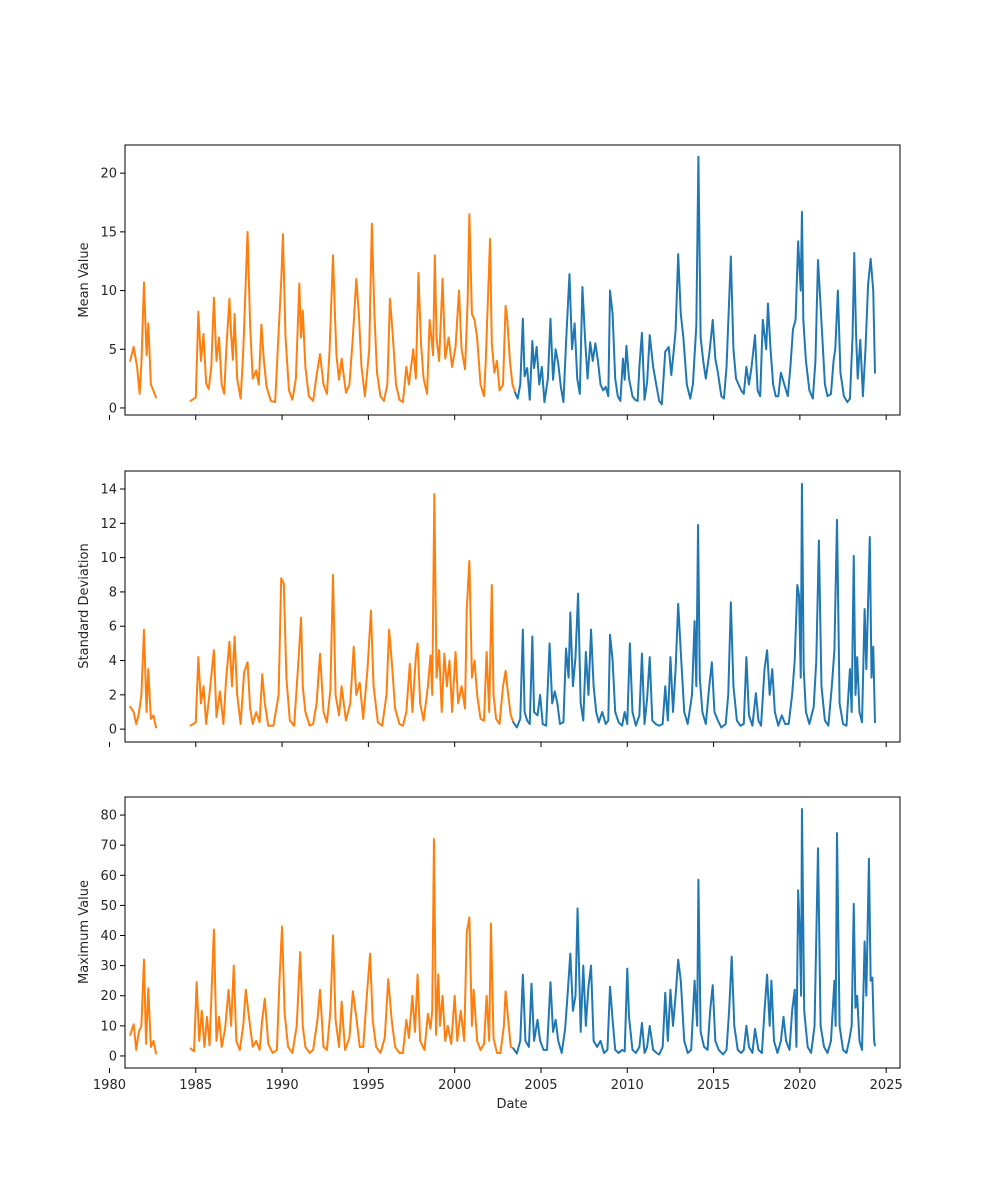 The width and height of the screenshot is (1000, 1200). I want to click on mean-value-ytick-label: 15, so click(108, 232).